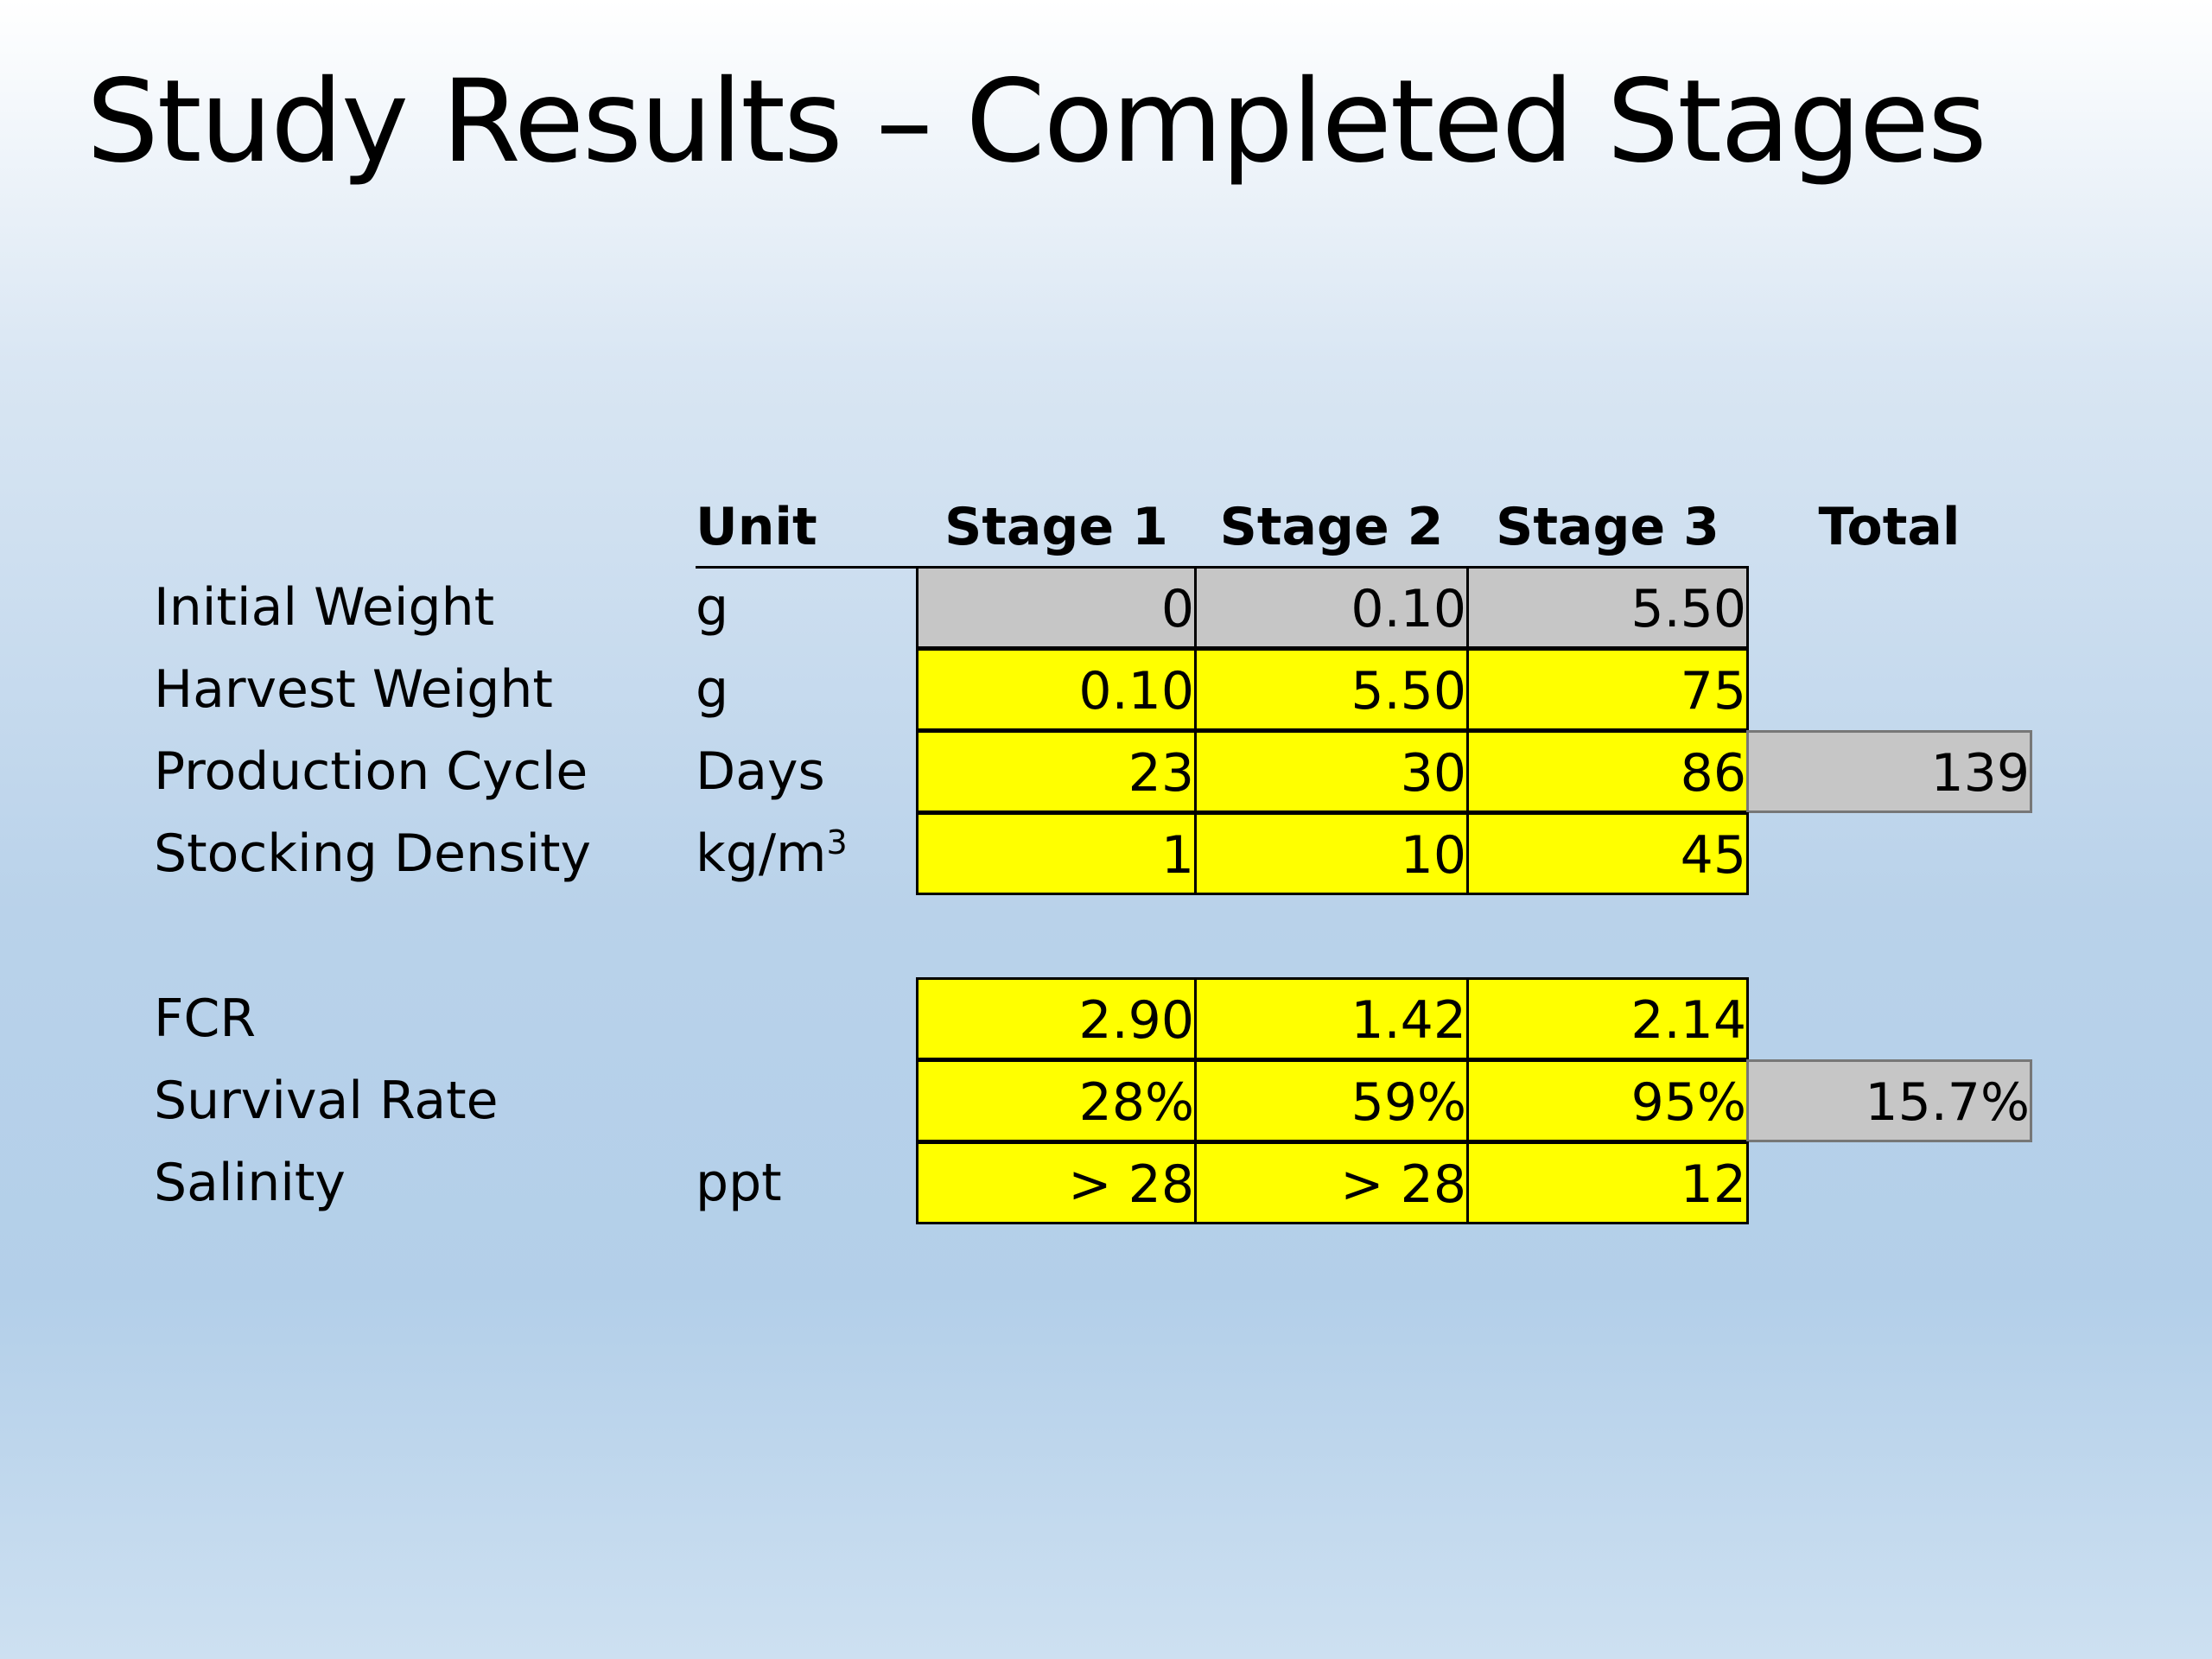 The height and width of the screenshot is (1659, 2212). I want to click on cell-production-cycle-stage-3: 86, so click(1607, 771).